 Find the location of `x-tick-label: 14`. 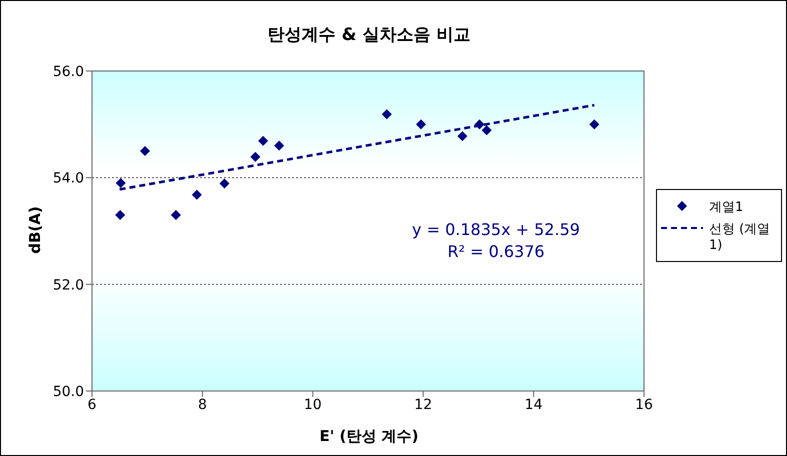

x-tick-label: 14 is located at coordinates (533, 404).